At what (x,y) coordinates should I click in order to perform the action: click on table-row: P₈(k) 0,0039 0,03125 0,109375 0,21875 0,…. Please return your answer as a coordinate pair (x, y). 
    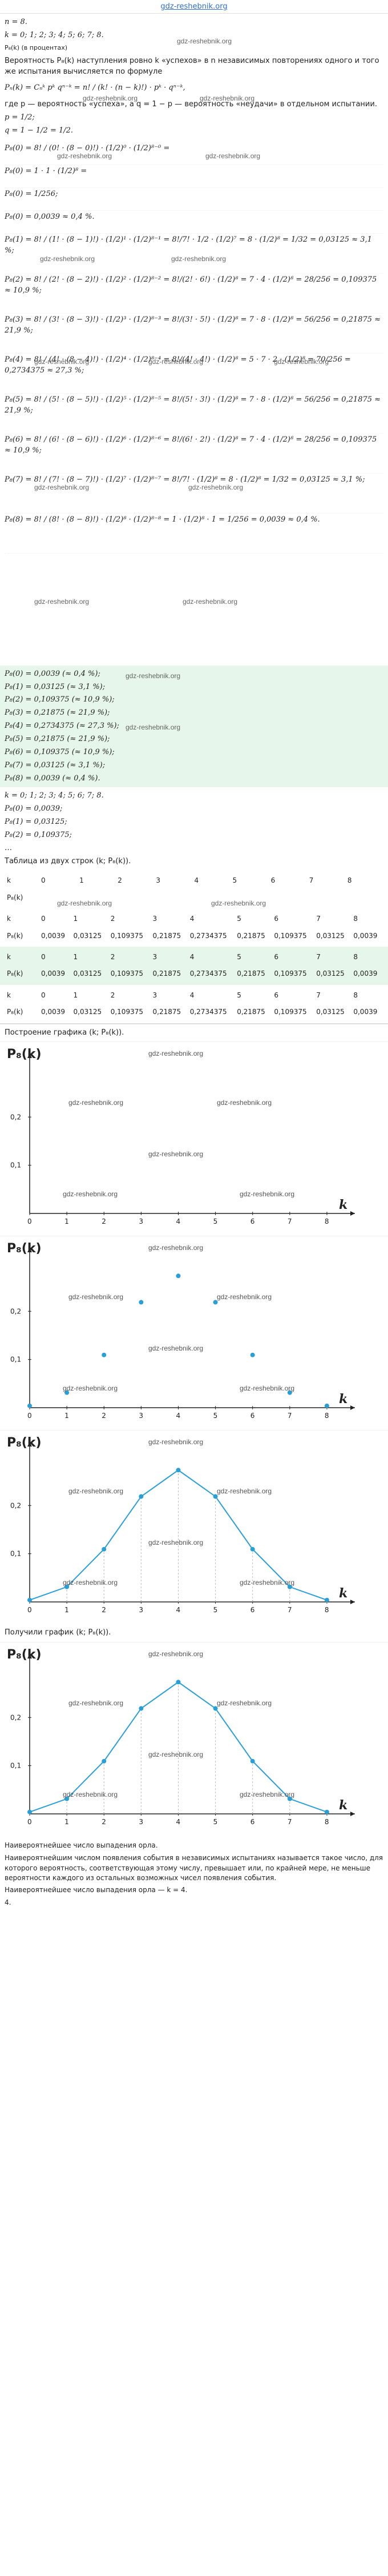
    Looking at the image, I should click on (194, 936).